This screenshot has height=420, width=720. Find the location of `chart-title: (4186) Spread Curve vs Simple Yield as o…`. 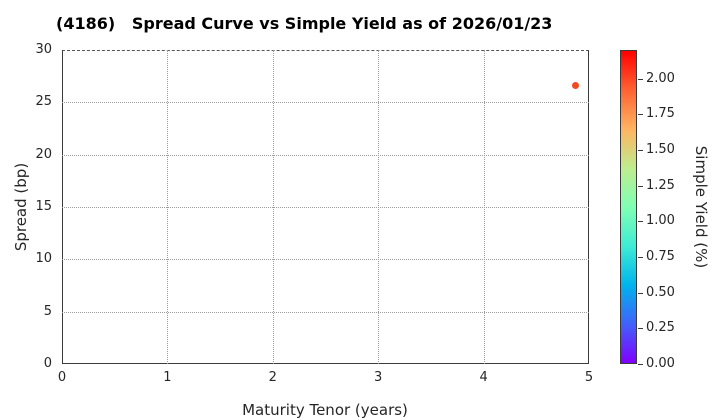

chart-title: (4186) Spread Curve vs Simple Yield as o… is located at coordinates (304, 23).